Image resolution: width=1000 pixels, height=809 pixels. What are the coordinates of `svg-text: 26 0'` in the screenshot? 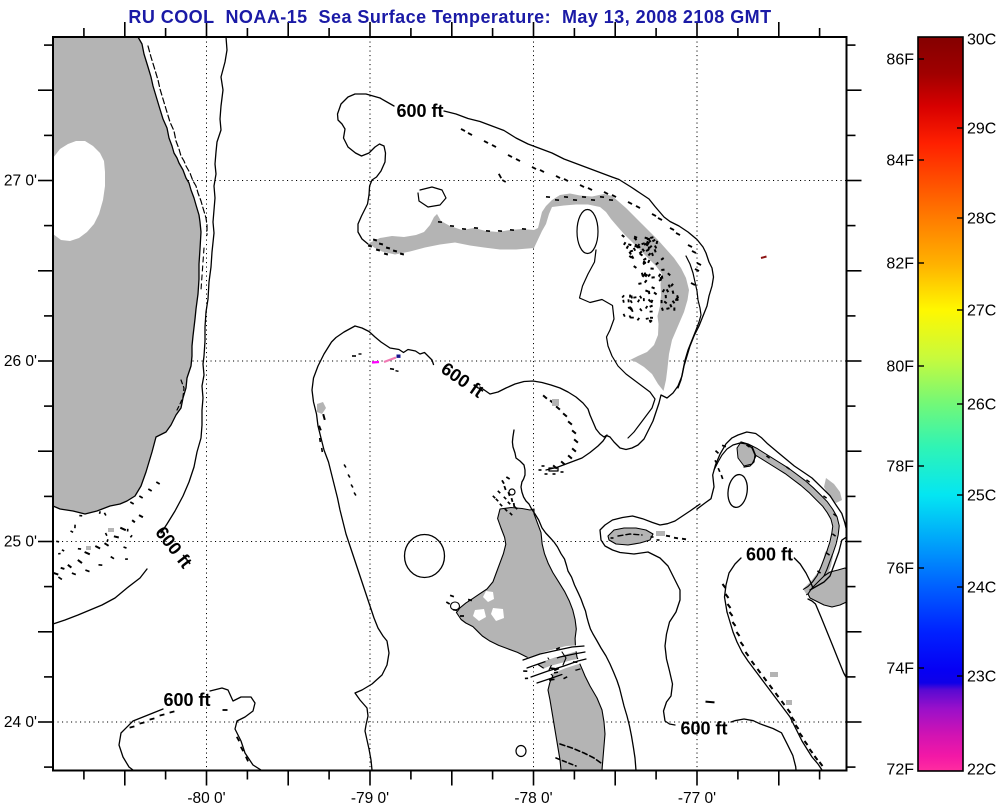 It's located at (20, 361).